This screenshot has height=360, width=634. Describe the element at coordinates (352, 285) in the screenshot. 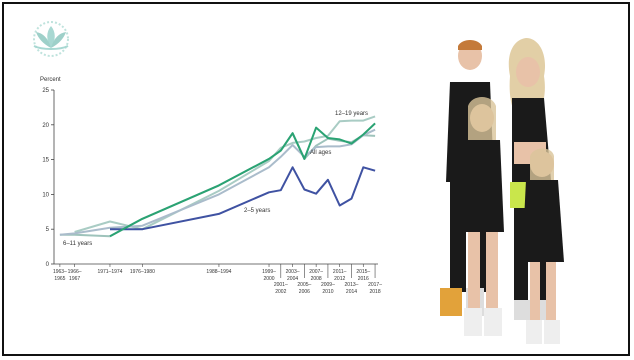

I see `x-tick-label: 2013–` at that location.